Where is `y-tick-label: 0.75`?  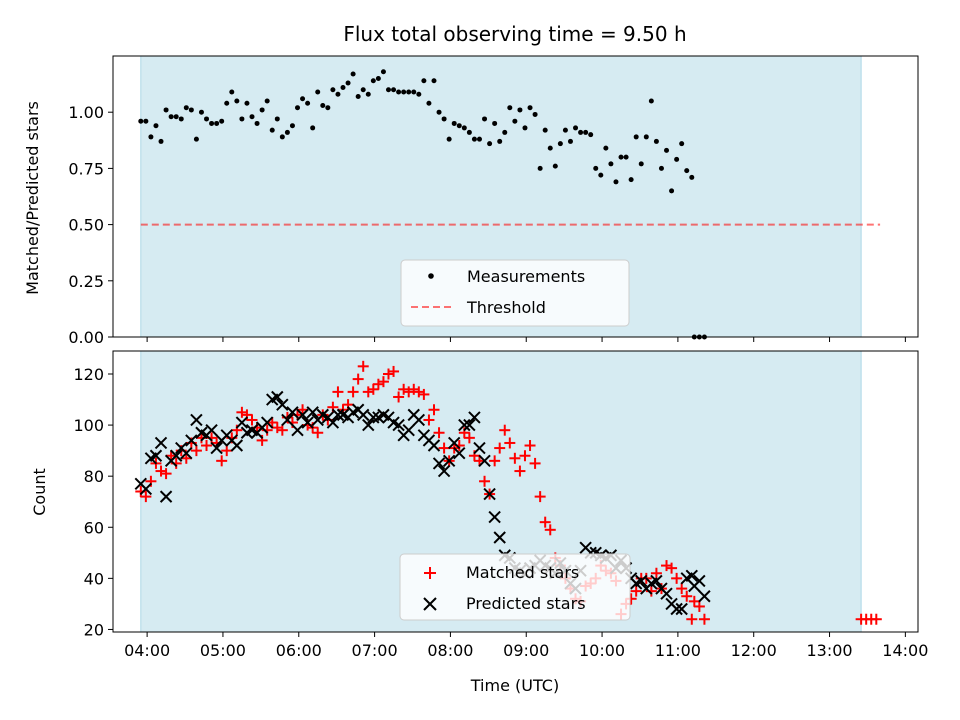
y-tick-label: 0.75 is located at coordinates (86, 168).